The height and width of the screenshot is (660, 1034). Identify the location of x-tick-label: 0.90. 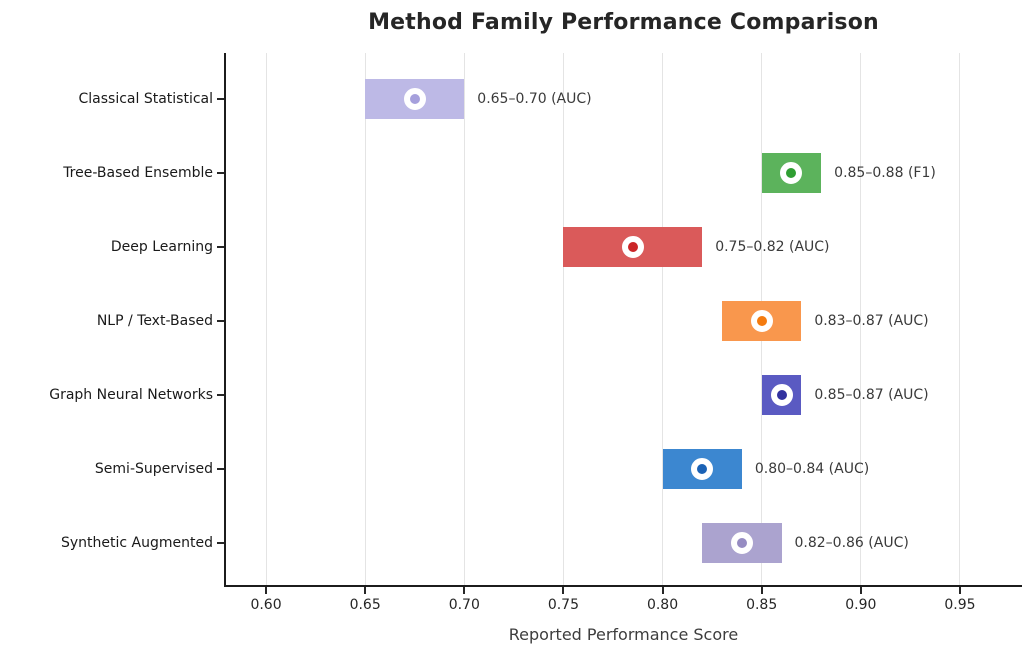
(861, 605).